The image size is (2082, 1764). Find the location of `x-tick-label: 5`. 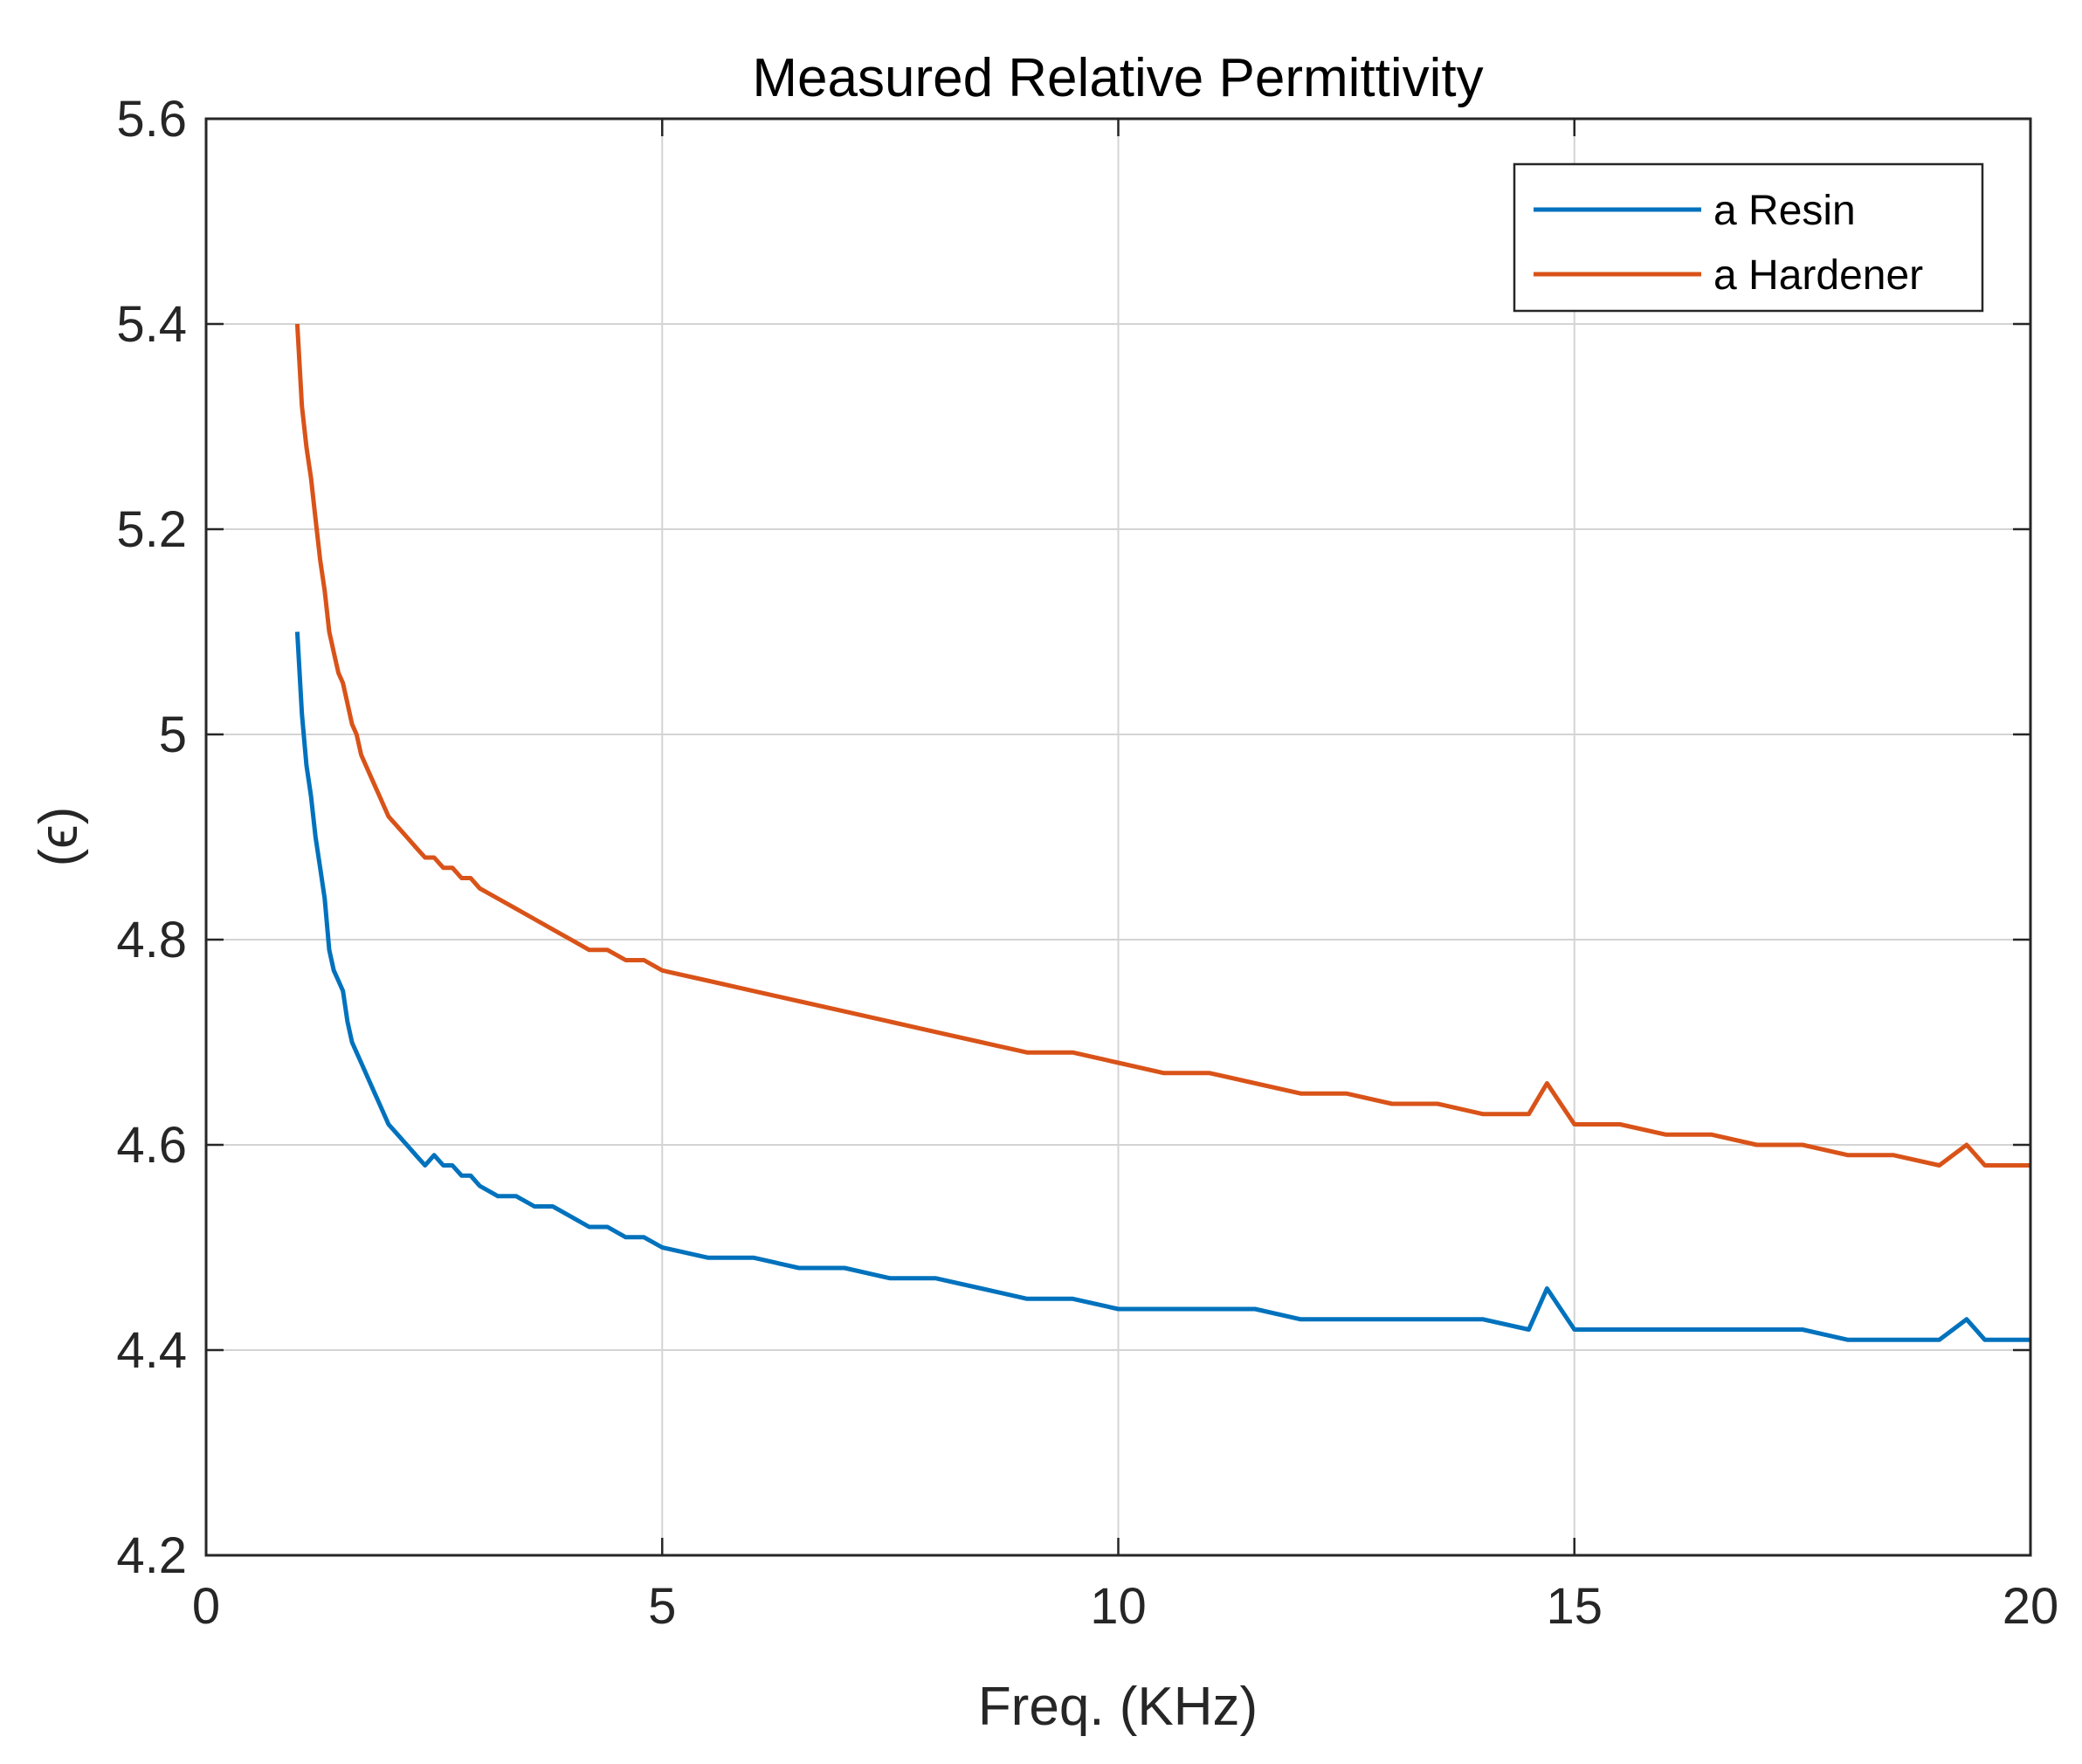

x-tick-label: 5 is located at coordinates (662, 1607).